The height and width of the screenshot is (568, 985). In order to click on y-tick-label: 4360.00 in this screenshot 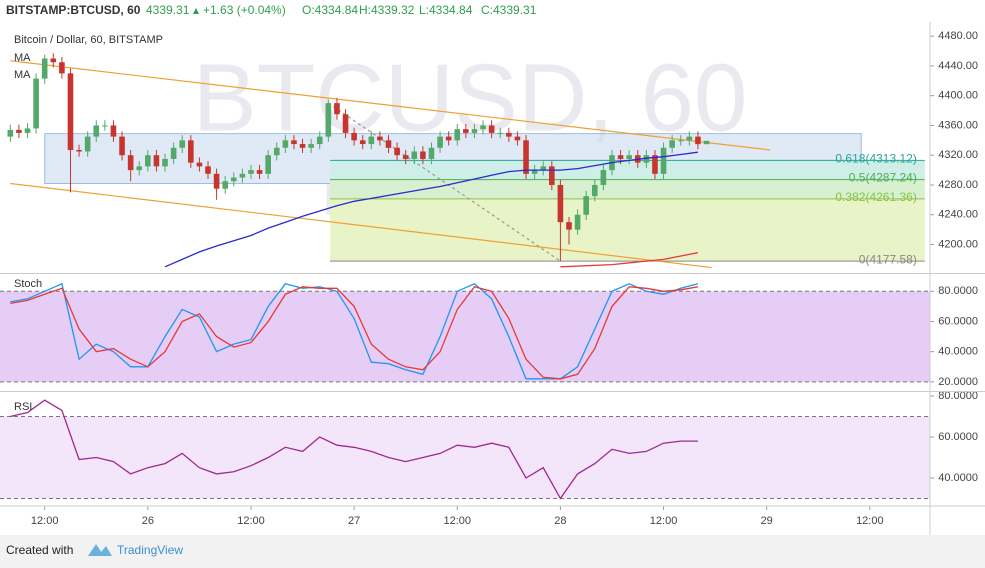, I will do `click(958, 125)`.